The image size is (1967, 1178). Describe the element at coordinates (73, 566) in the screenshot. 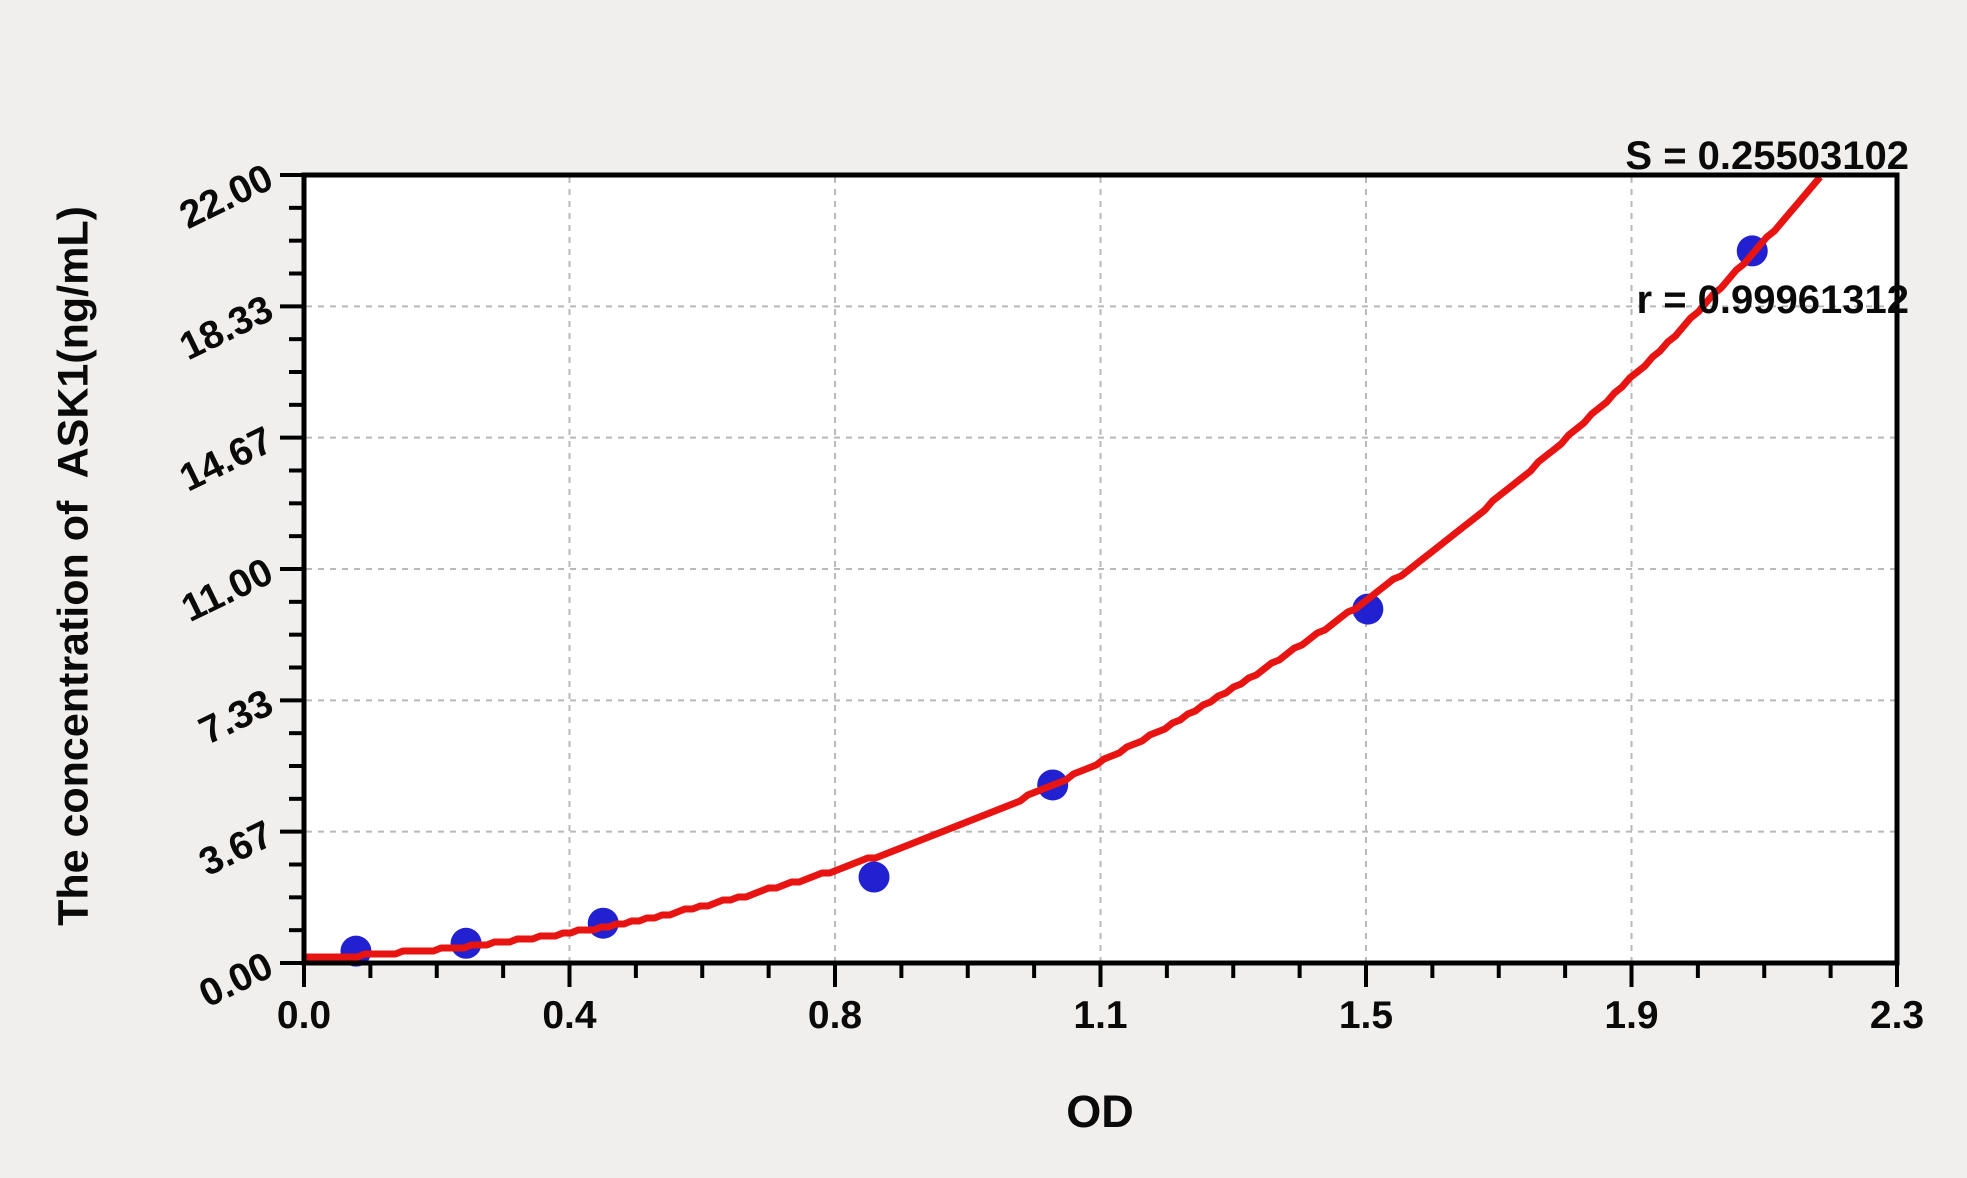

I see `y-axis-title: The concentration of ASK1(ng/mL)` at that location.